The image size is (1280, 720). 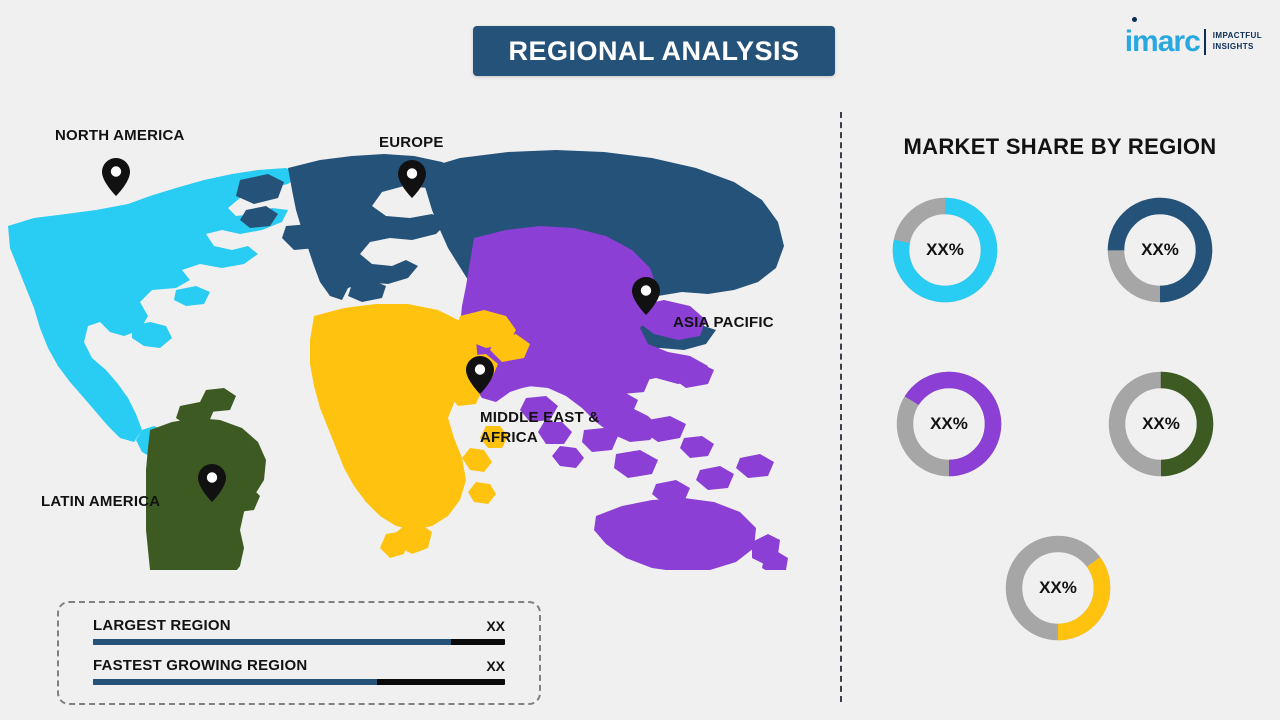 I want to click on map-label-north-america: NORTH AMERICA, so click(x=120, y=135).